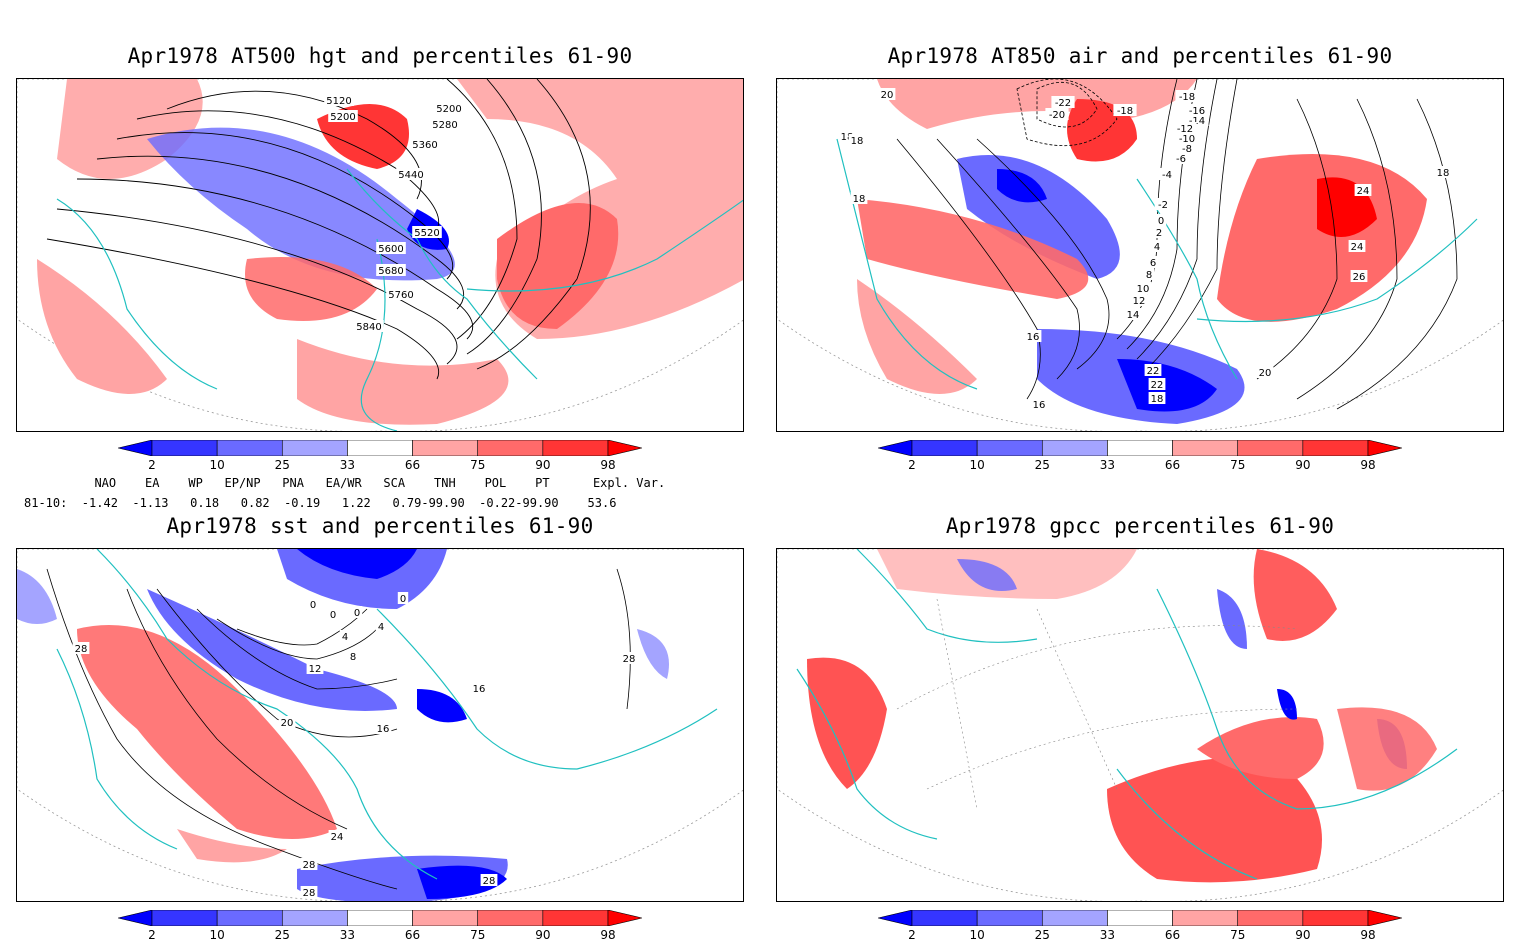 This screenshot has width=1520, height=942. What do you see at coordinates (1167, 175) in the screenshot?
I see `contour-label: -4` at bounding box center [1167, 175].